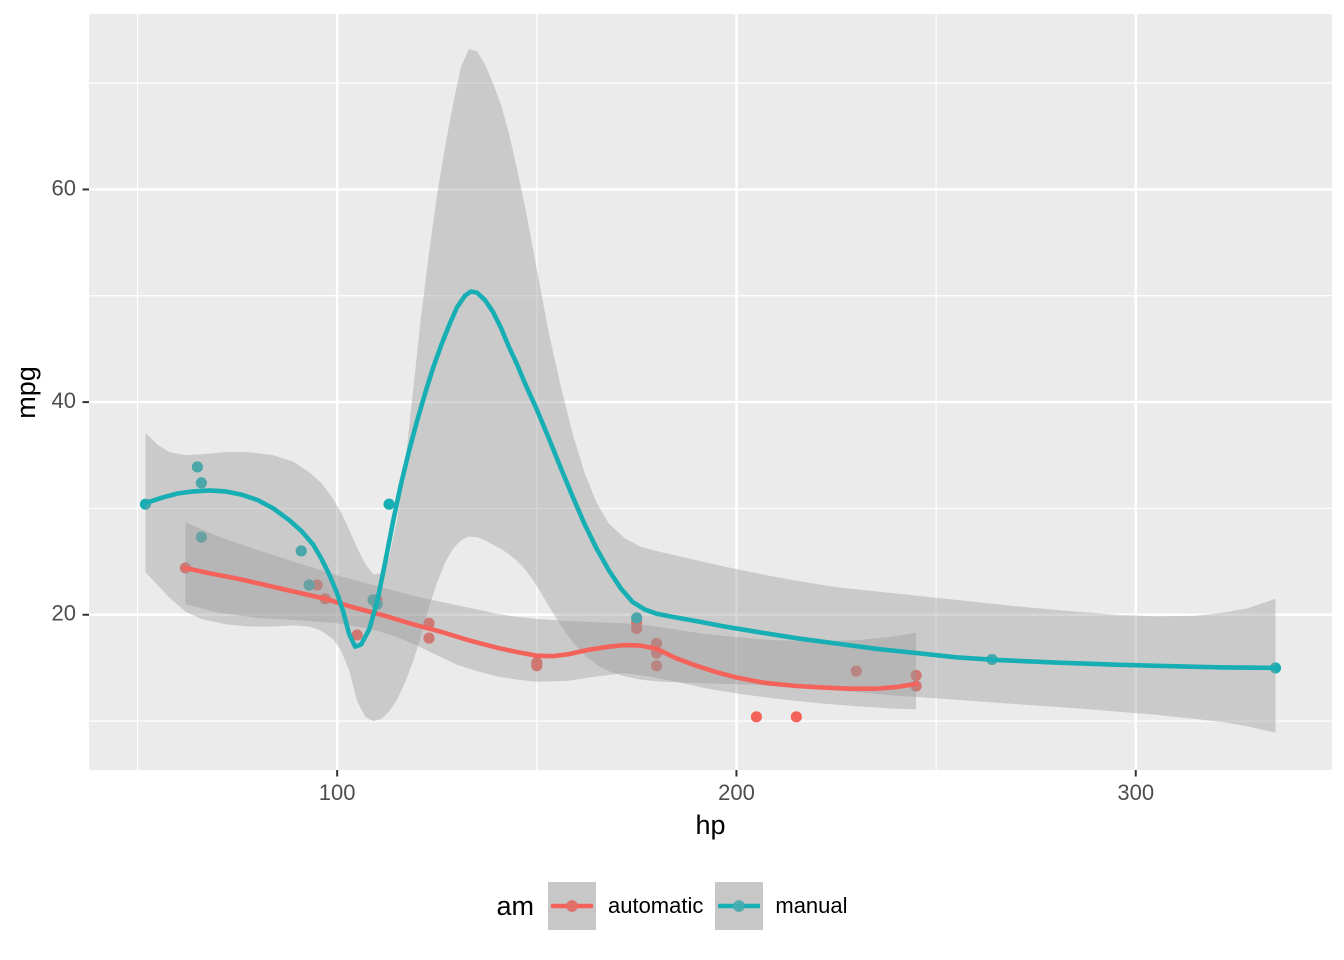  I want to click on x-tick-label: 100, so click(337, 792).